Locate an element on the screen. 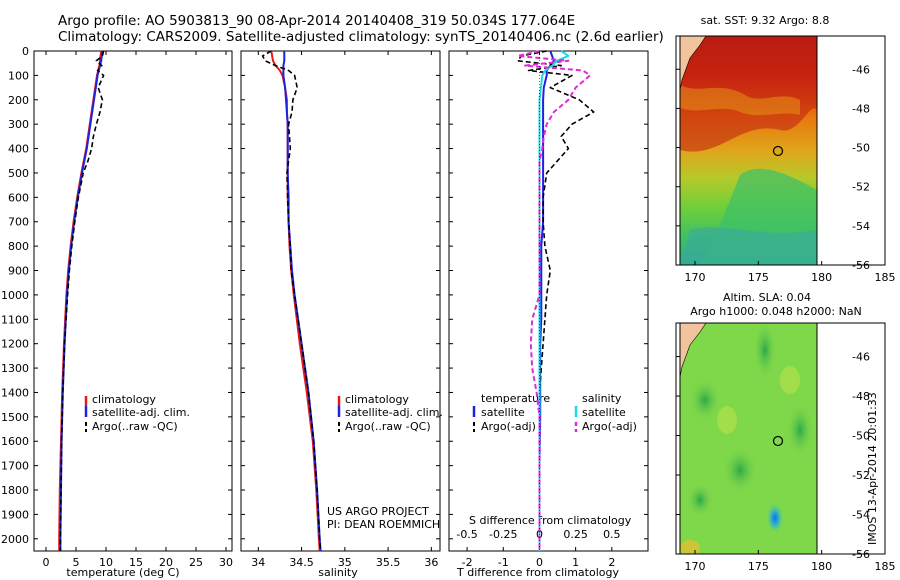  top-x-tick-label: 0.5 is located at coordinates (612, 534).